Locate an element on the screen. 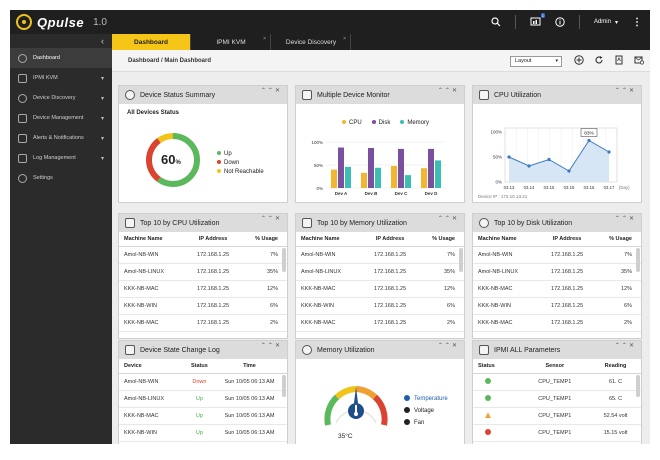 The image size is (660, 460). user-menu: Admin ▾ is located at coordinates (606, 22).